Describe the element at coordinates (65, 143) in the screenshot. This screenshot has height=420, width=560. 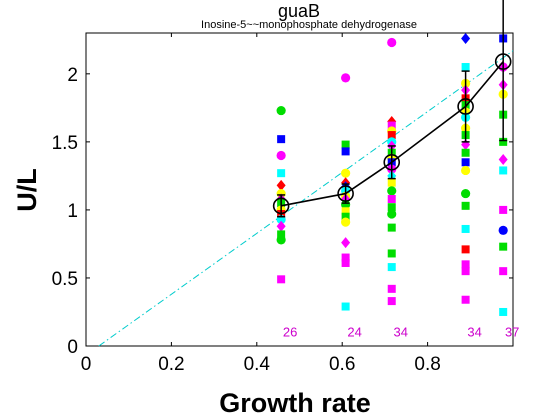
I see `y-tick-label: 1.5` at that location.